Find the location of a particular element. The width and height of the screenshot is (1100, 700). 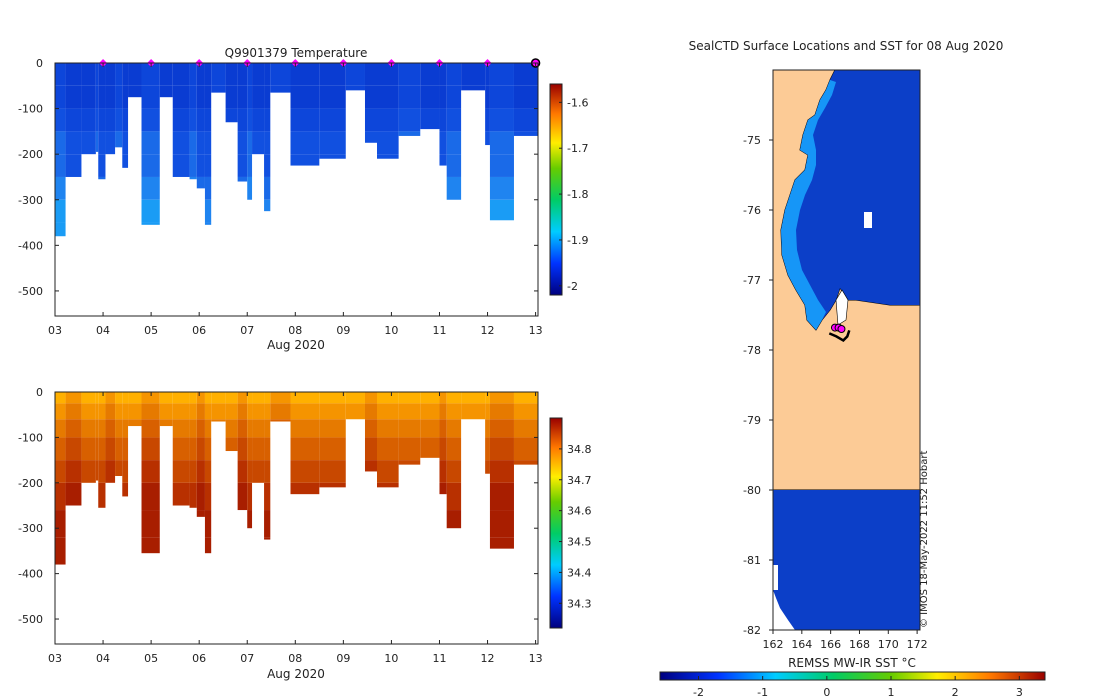

temperature-colorbar-ticks: -1.6 -1.7 -1.8 -1.9 -2 is located at coordinates (573, 194).